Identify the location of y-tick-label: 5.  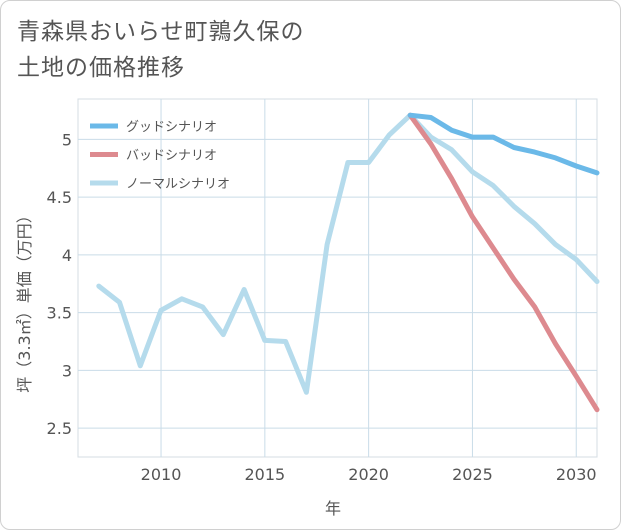
(67, 139).